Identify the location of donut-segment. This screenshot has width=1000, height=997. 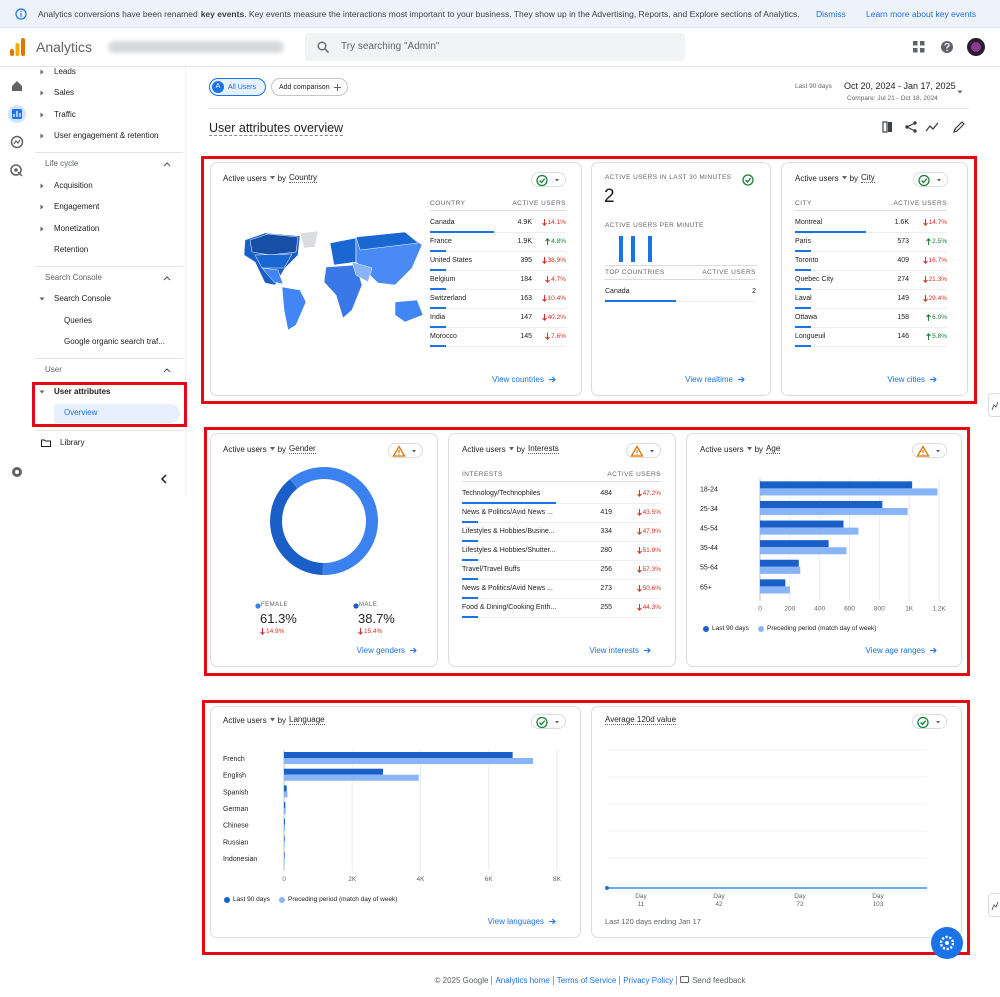
(333, 521).